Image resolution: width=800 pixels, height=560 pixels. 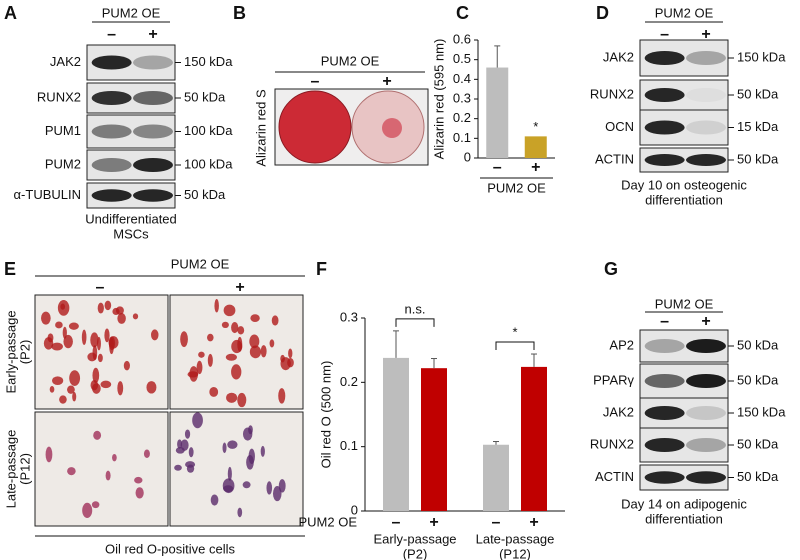 I want to click on caption: differentiation, so click(x=684, y=518).